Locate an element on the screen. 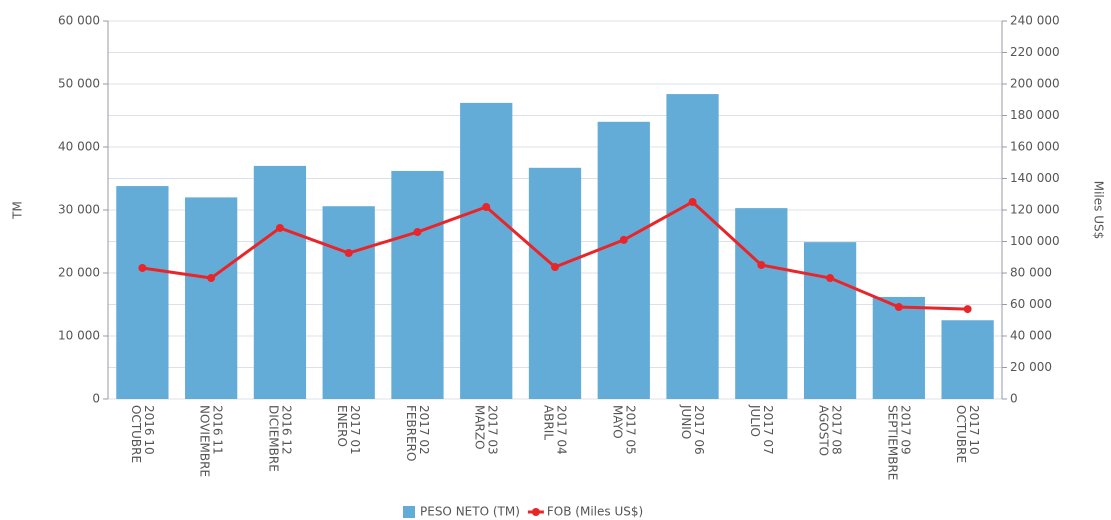 This screenshot has height=520, width=1111. x-tick-label: JULIO is located at coordinates (755, 420).